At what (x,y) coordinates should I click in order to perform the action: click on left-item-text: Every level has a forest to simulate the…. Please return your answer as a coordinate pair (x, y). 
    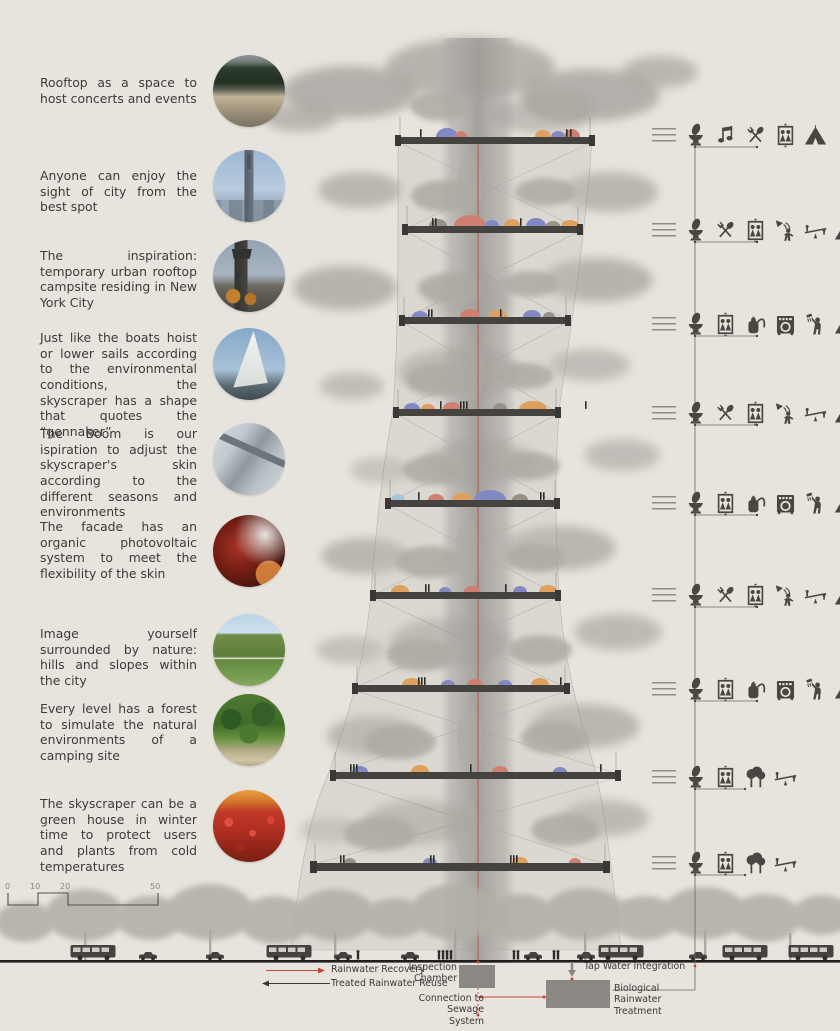
    Looking at the image, I should click on (118, 732).